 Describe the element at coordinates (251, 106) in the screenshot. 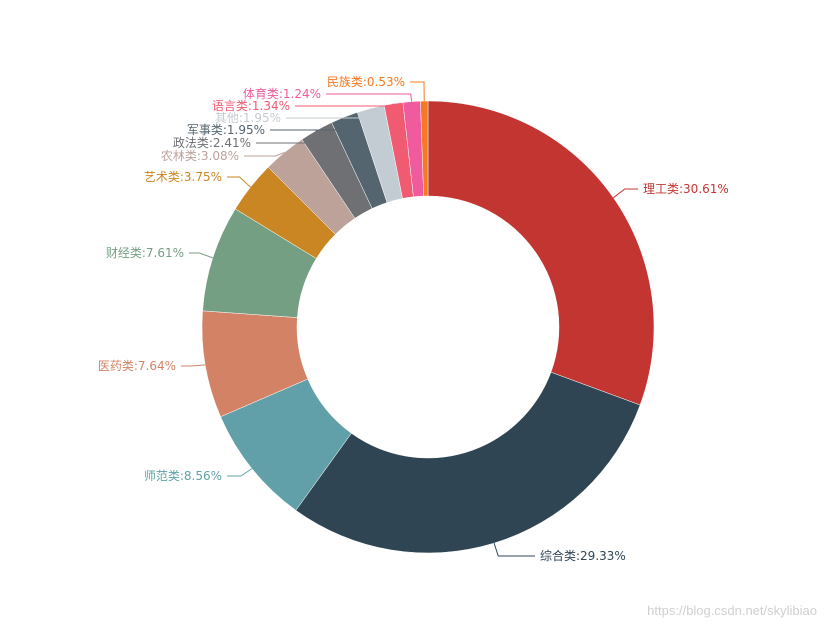

I see `slice-label: 语言类:1.34%` at that location.